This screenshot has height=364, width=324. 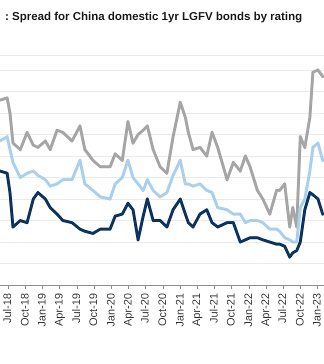 I want to click on x-tick-label: Jul-20, so click(x=146, y=308).